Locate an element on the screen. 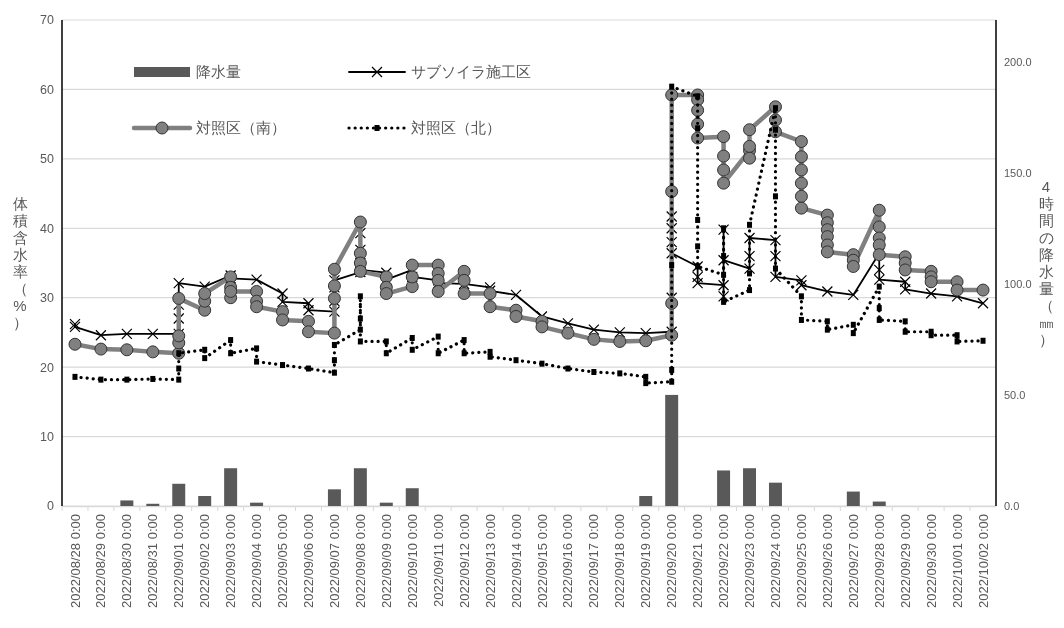  y2-tick-label: 0.0 is located at coordinates (1012, 505).